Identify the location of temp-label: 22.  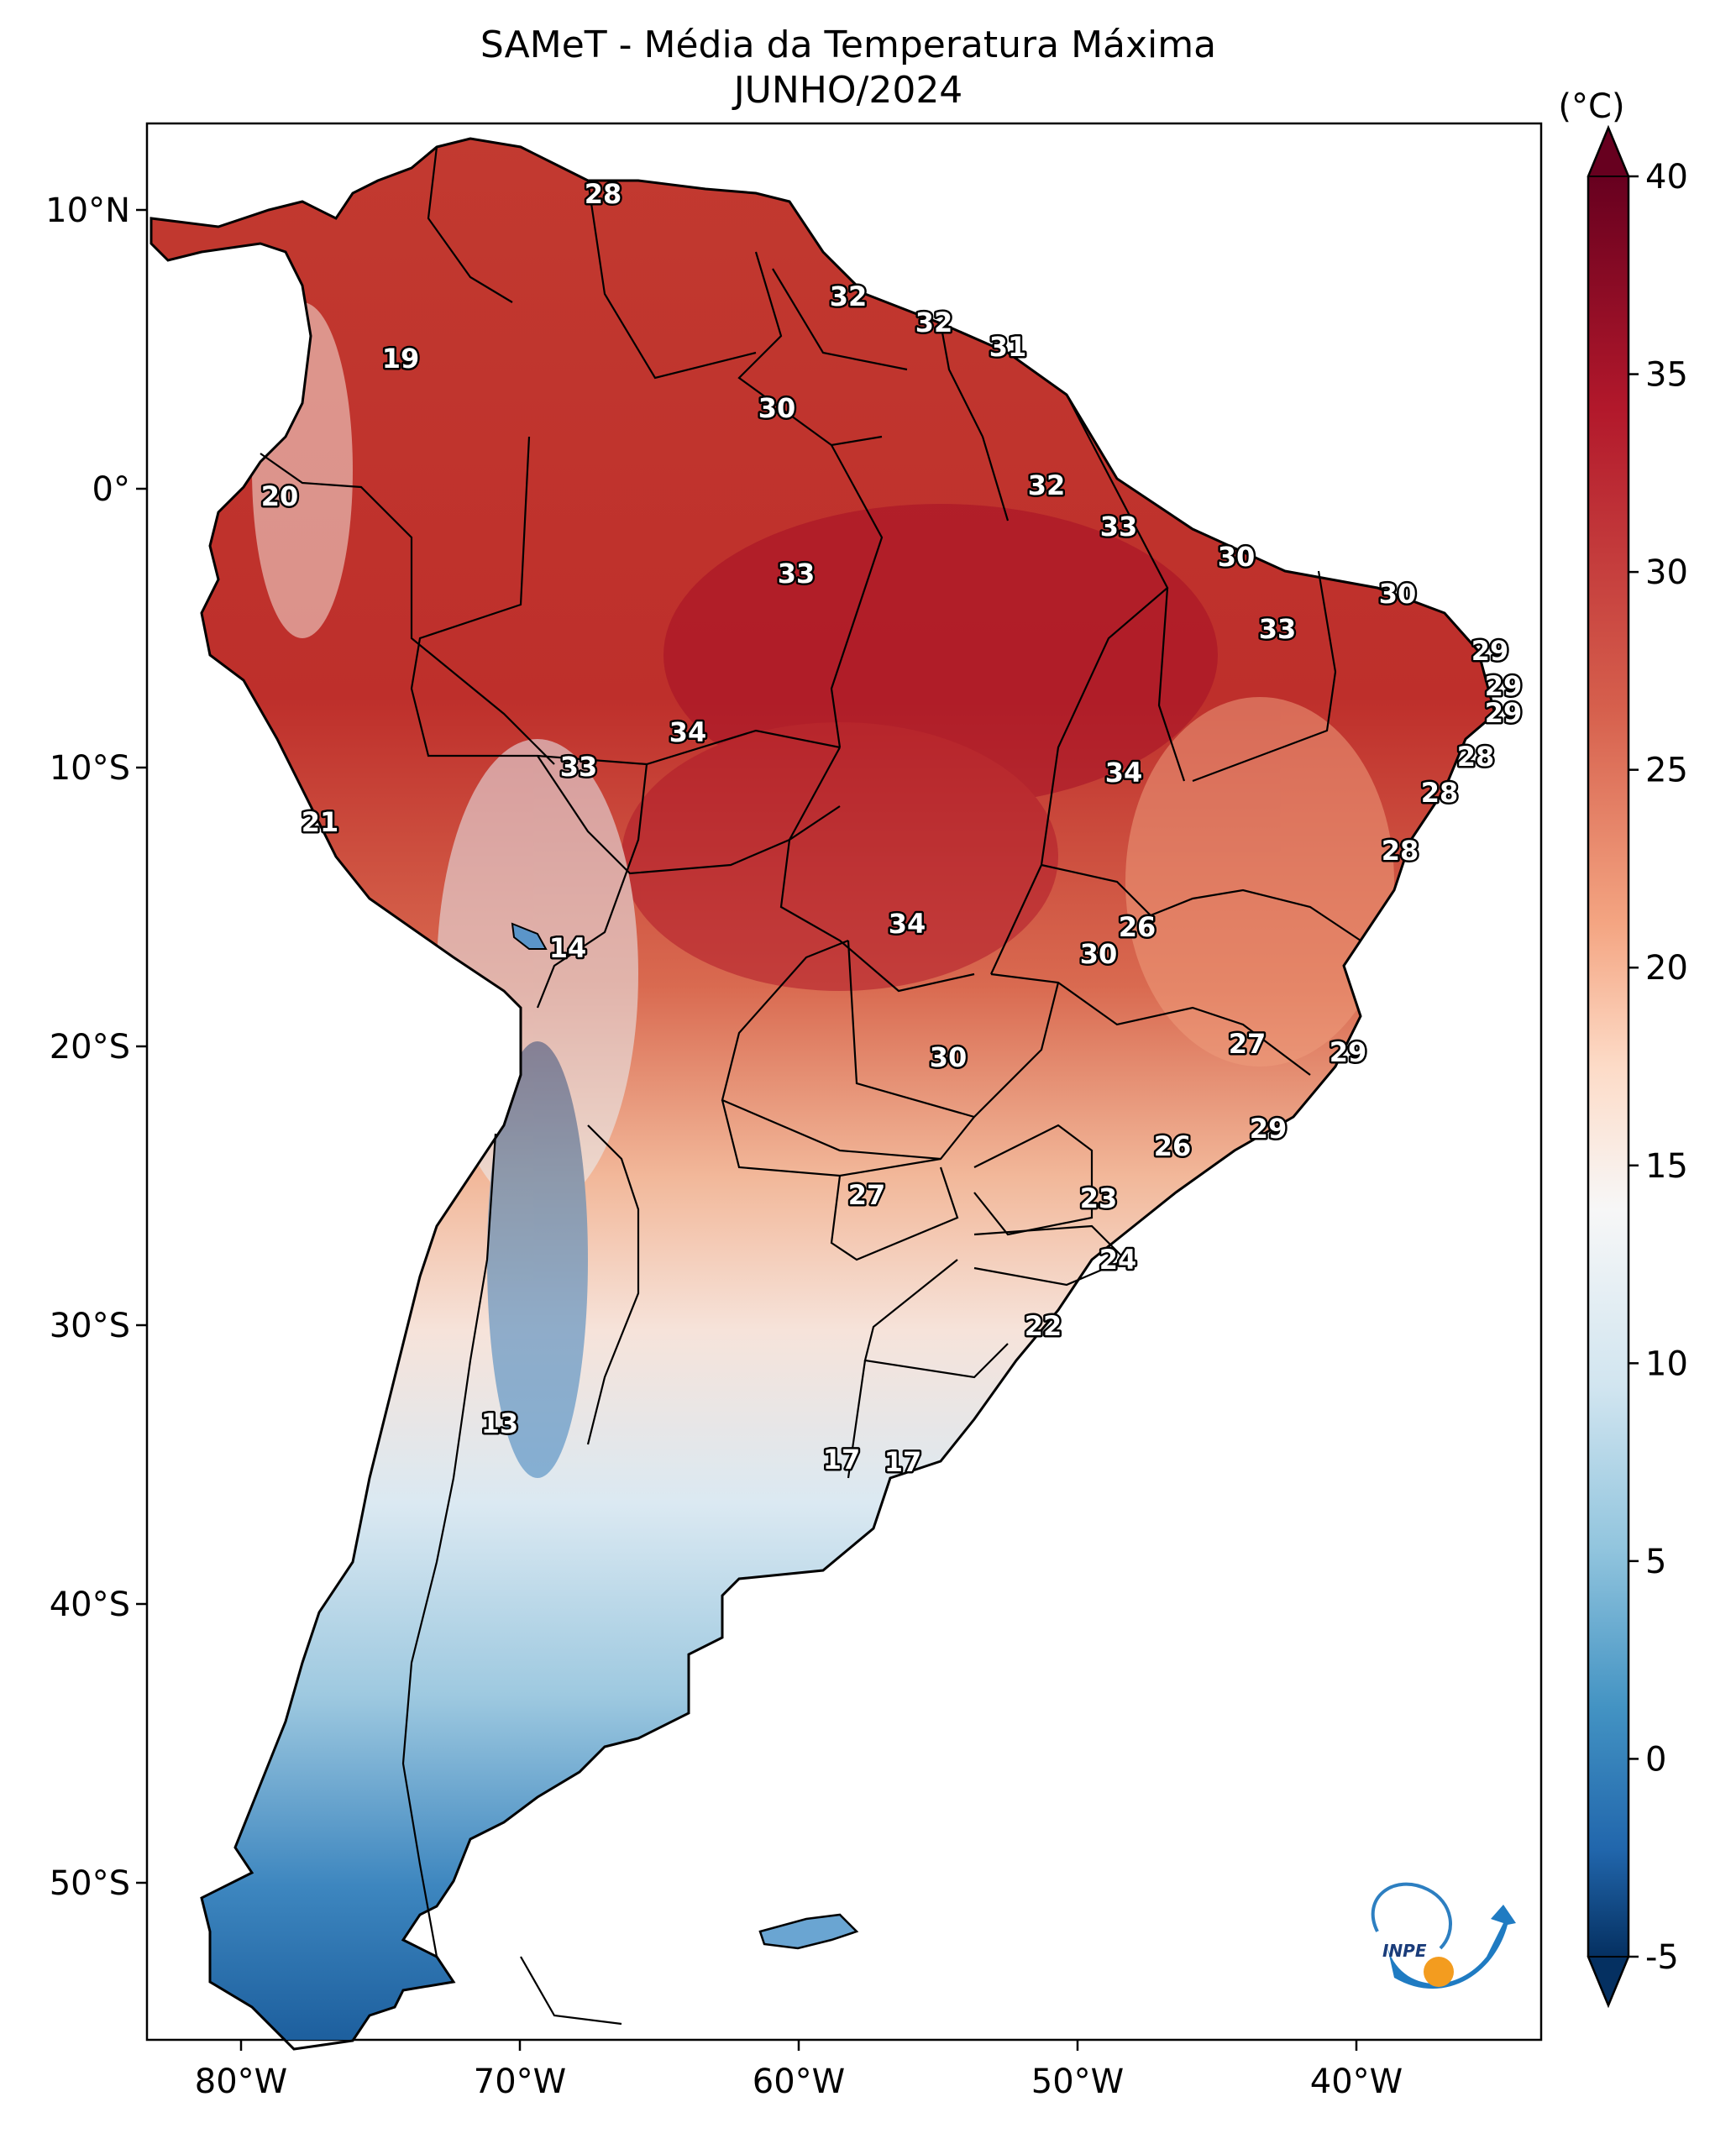
(1043, 1326).